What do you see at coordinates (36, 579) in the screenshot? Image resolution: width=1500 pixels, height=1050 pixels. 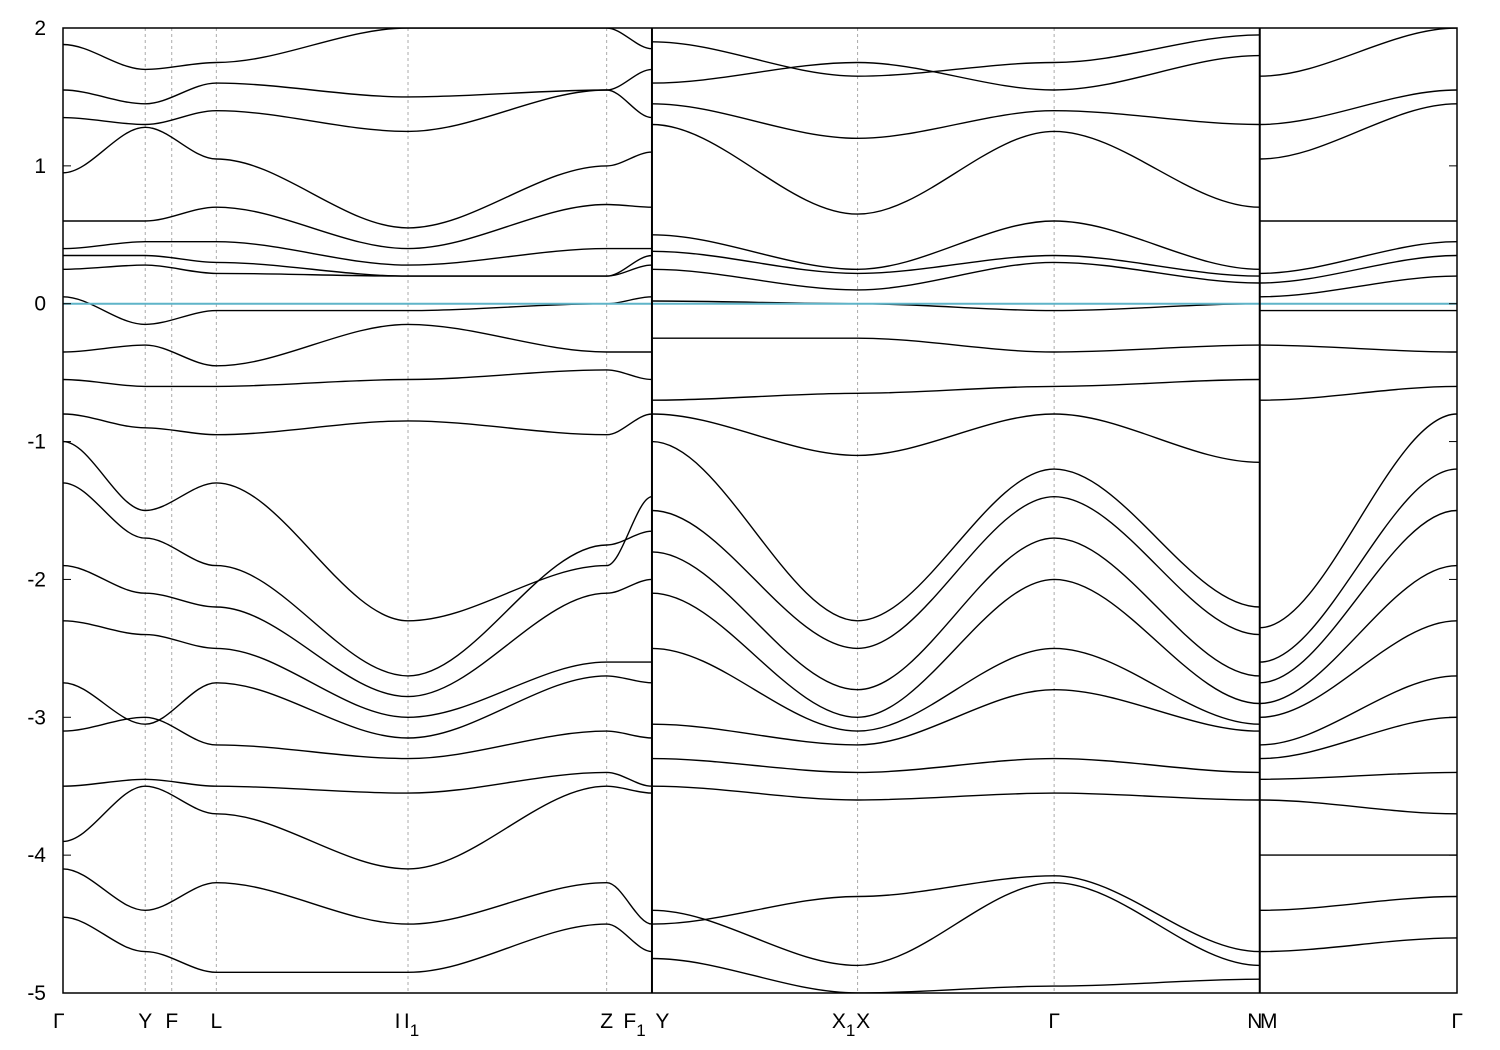 I see `y-tick-label: -2` at bounding box center [36, 579].